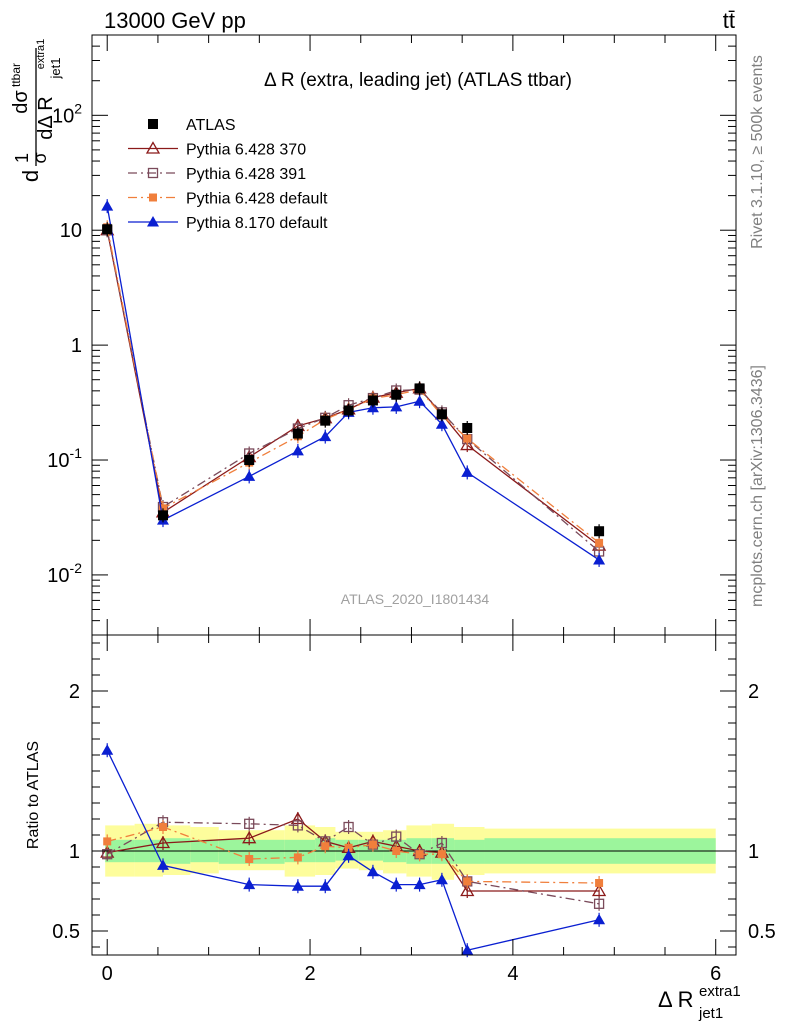  What do you see at coordinates (107, 974) in the screenshot?
I see `x-tick-label: 0` at bounding box center [107, 974].